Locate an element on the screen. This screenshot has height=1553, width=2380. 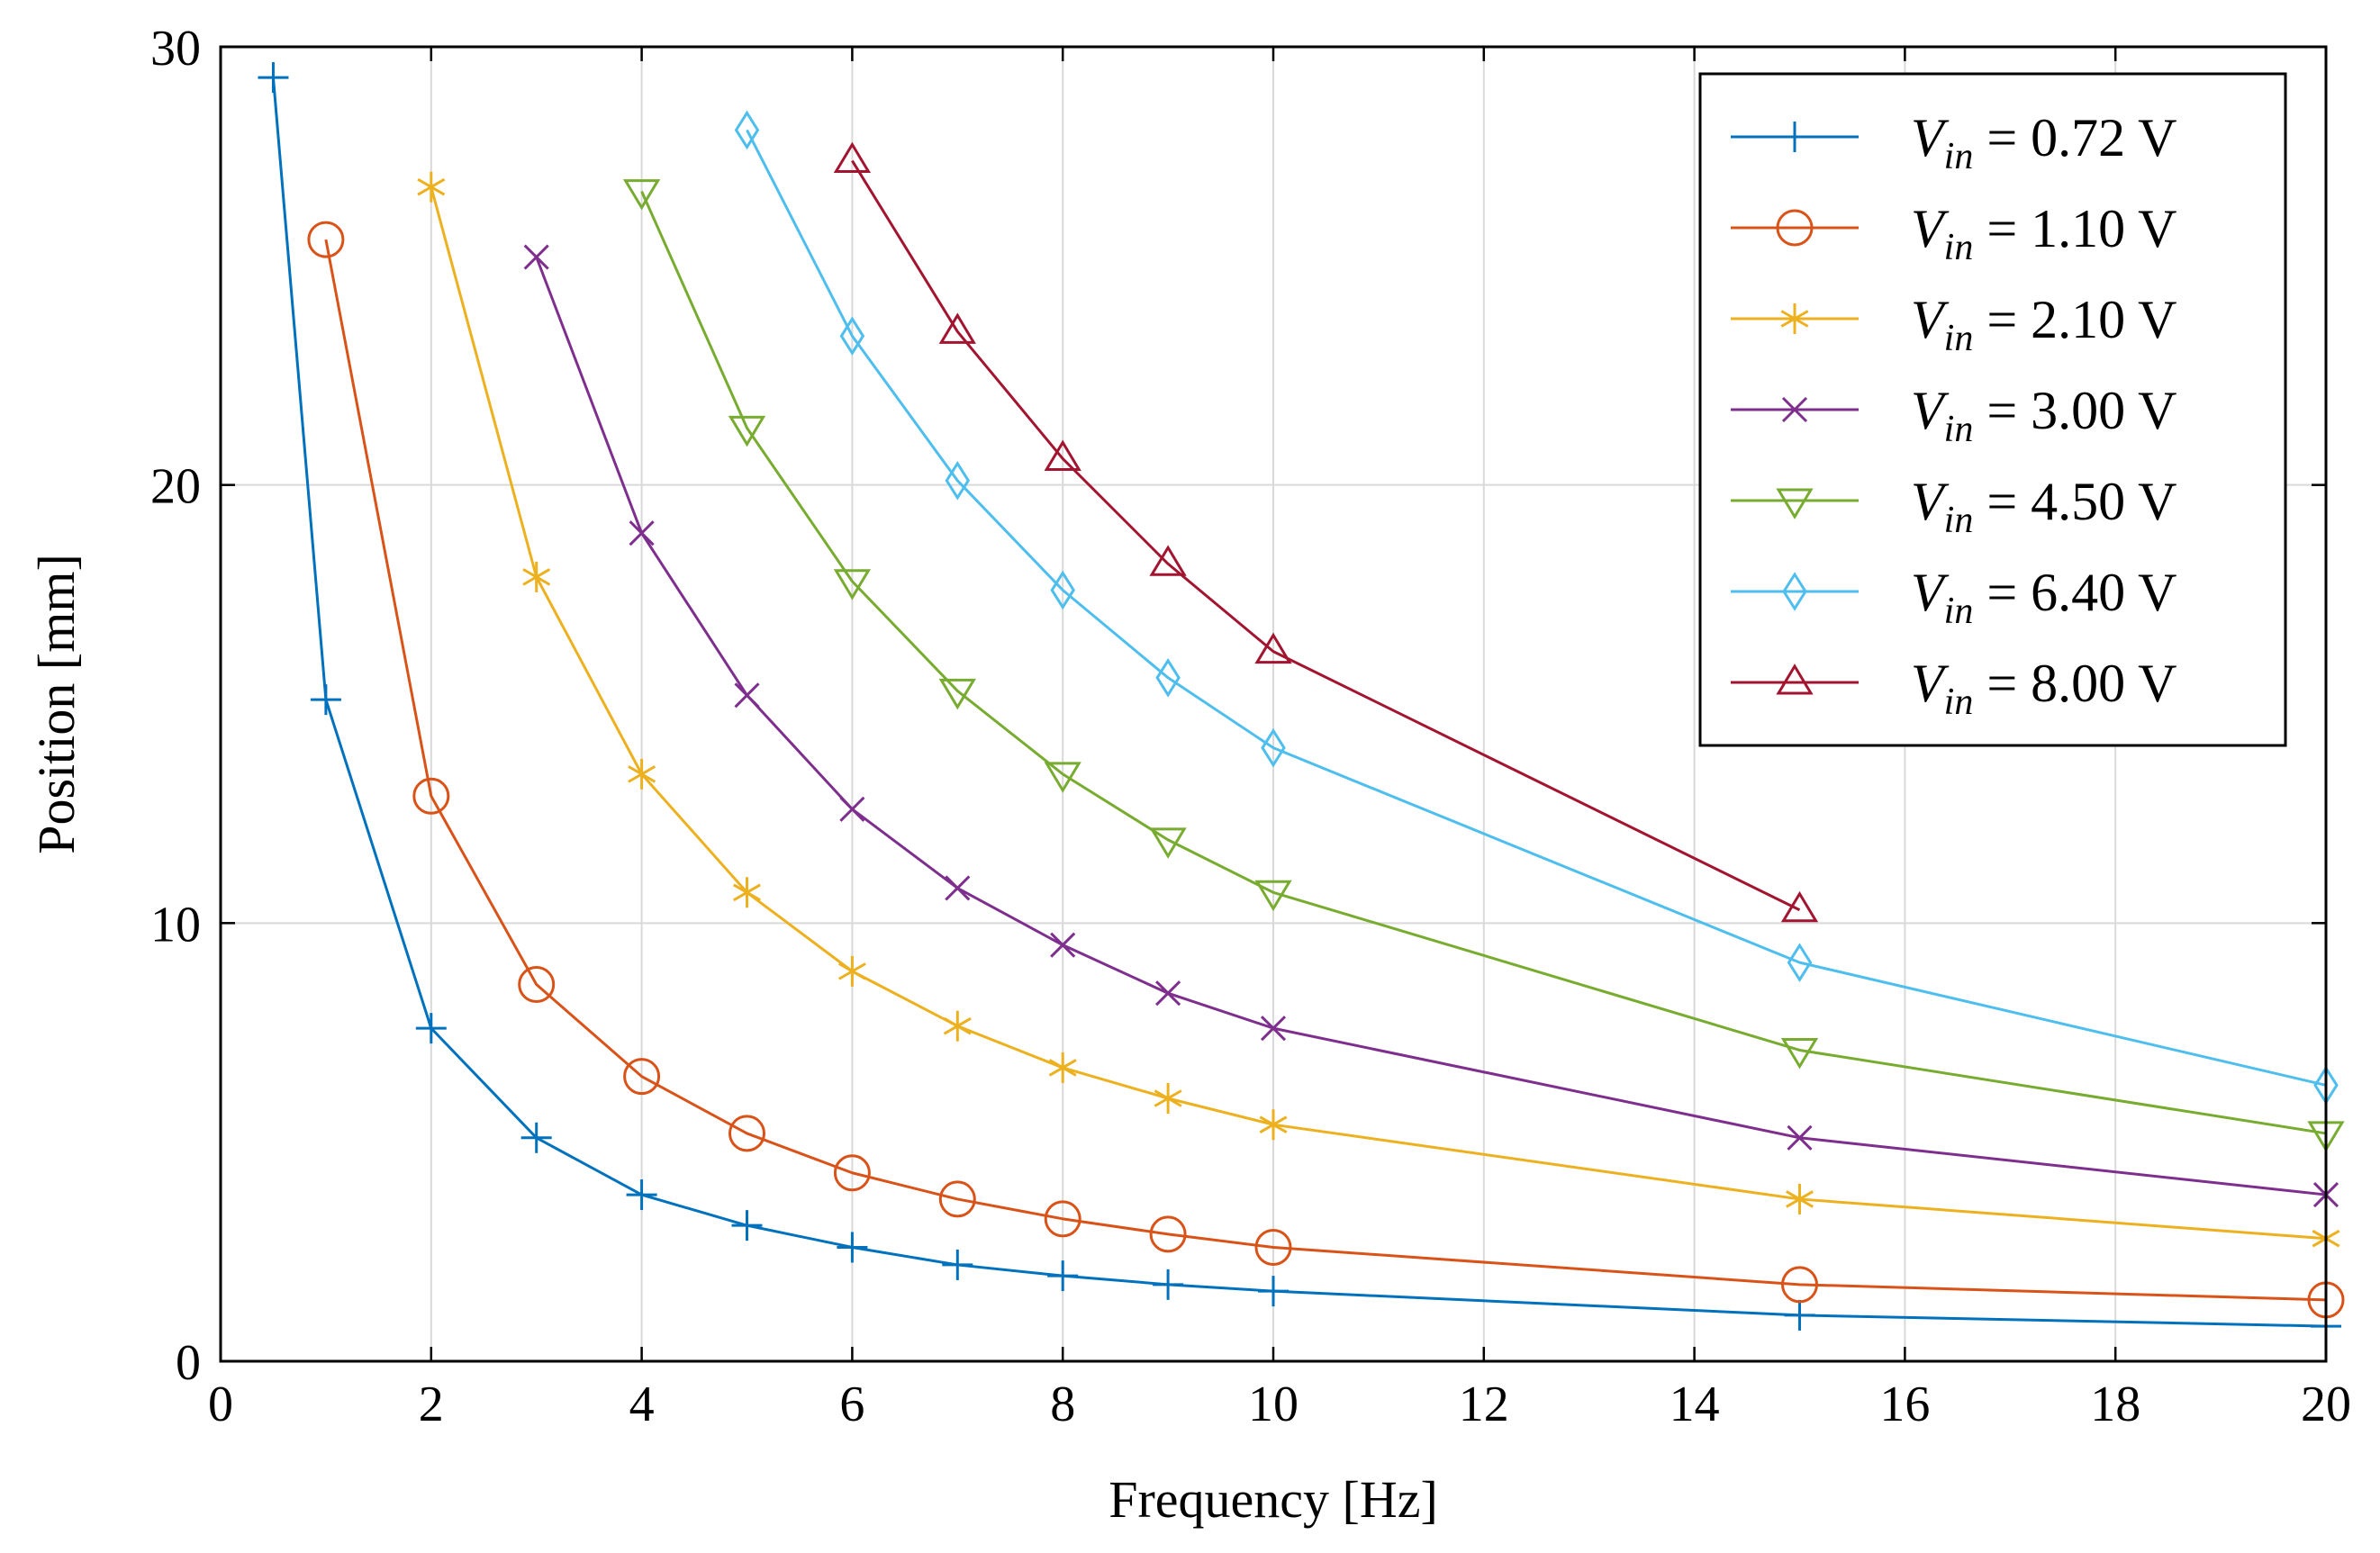
legend-entry: Vin = 6.40 V is located at coordinates (1953, 597).